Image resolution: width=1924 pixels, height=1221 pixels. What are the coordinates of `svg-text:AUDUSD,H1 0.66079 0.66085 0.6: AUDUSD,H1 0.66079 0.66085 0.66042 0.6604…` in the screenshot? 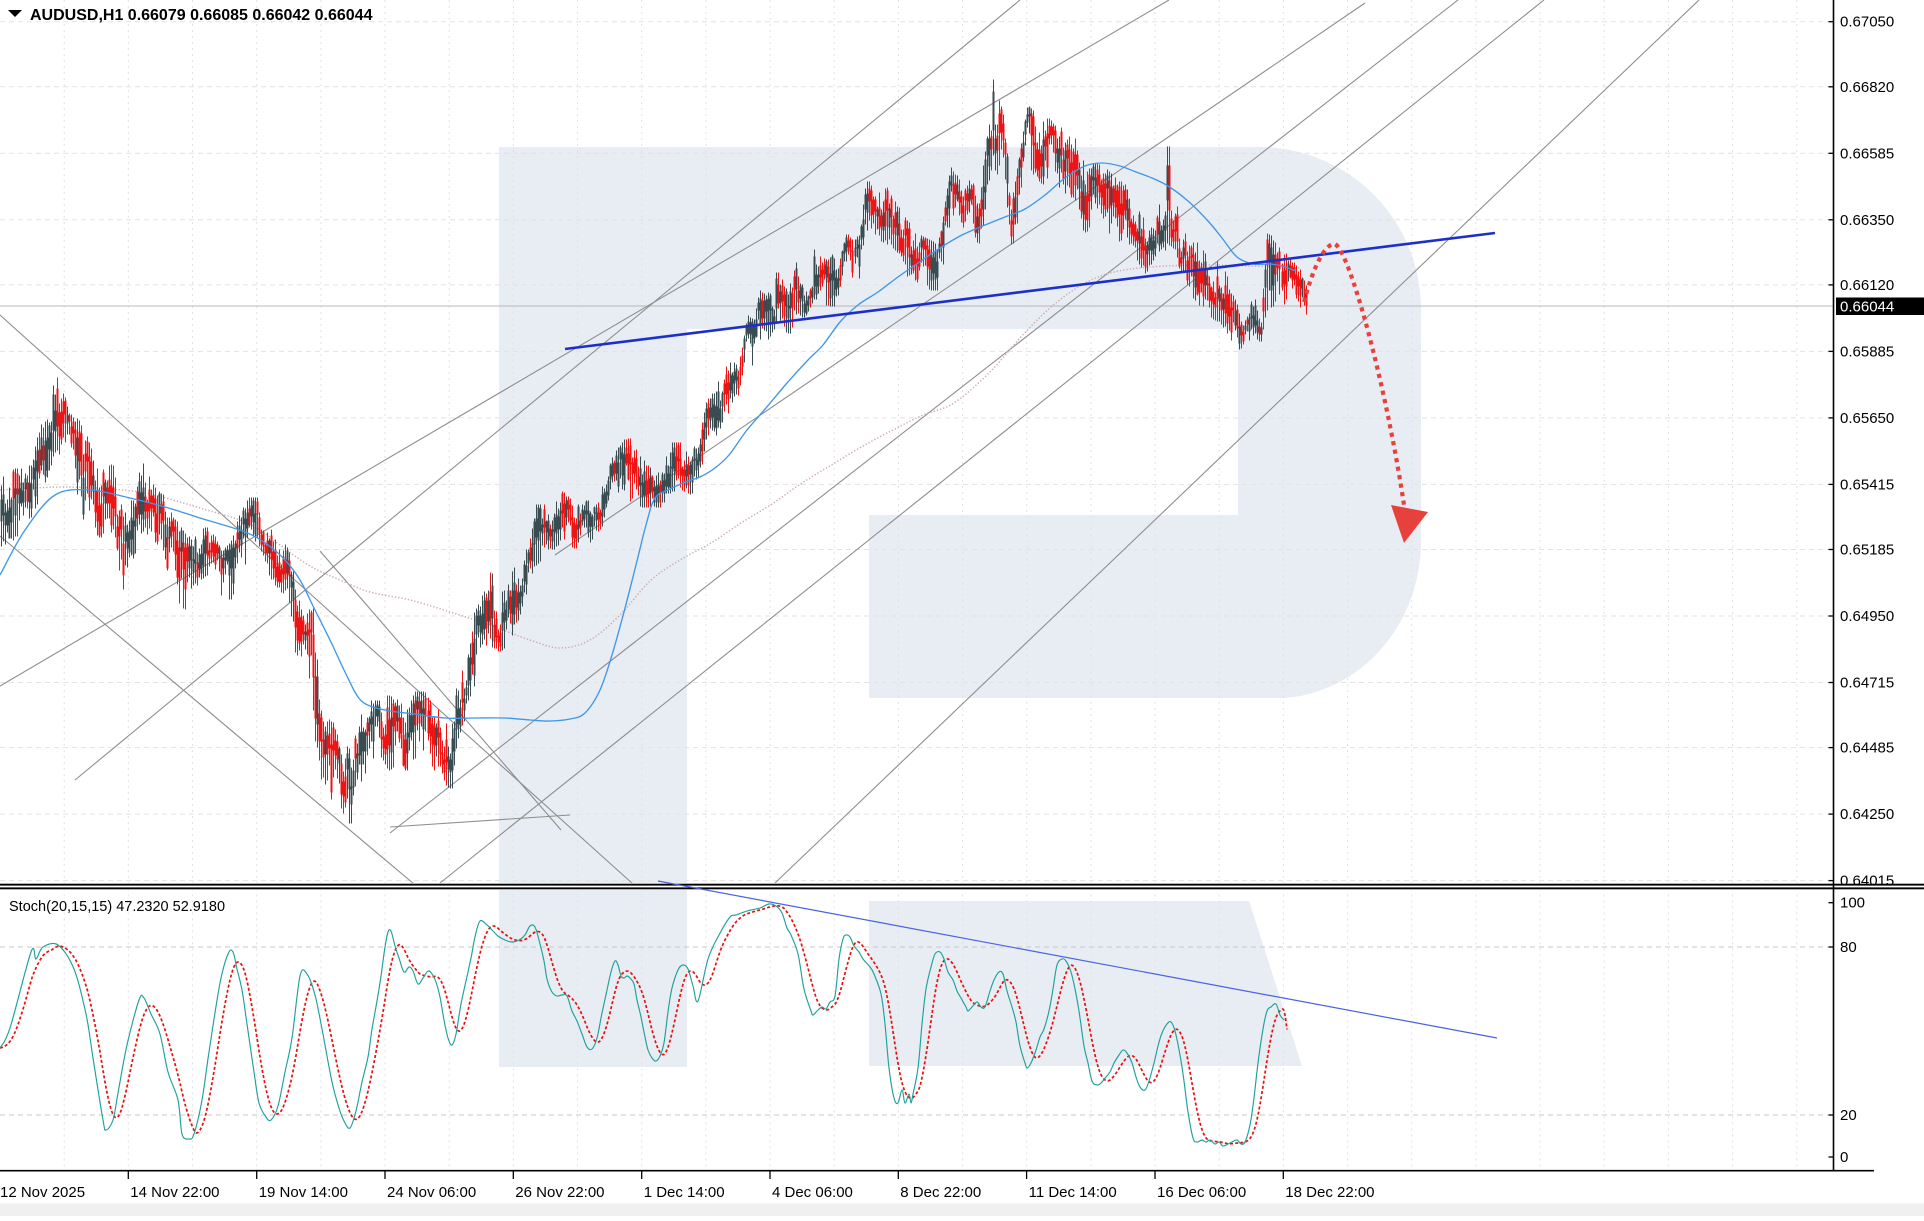 It's located at (201, 15).